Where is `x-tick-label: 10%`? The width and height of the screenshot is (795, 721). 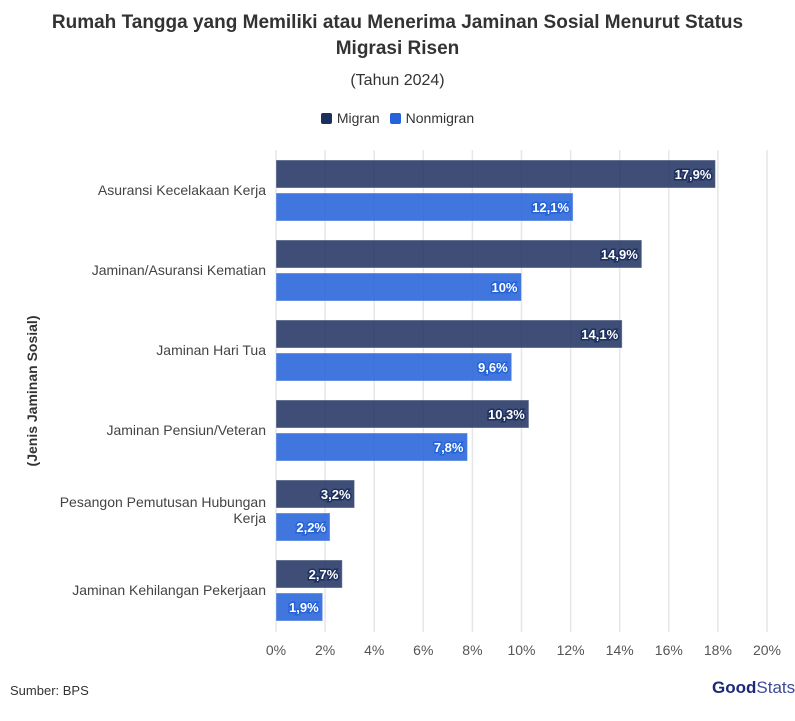 x-tick-label: 10% is located at coordinates (521, 650).